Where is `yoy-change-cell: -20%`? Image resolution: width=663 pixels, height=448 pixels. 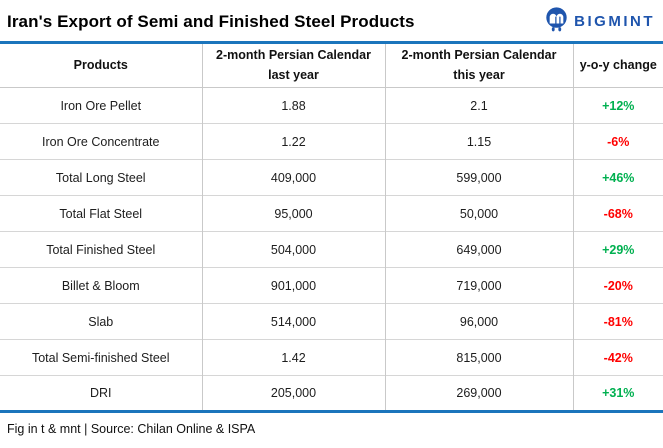 yoy-change-cell: -20% is located at coordinates (618, 285).